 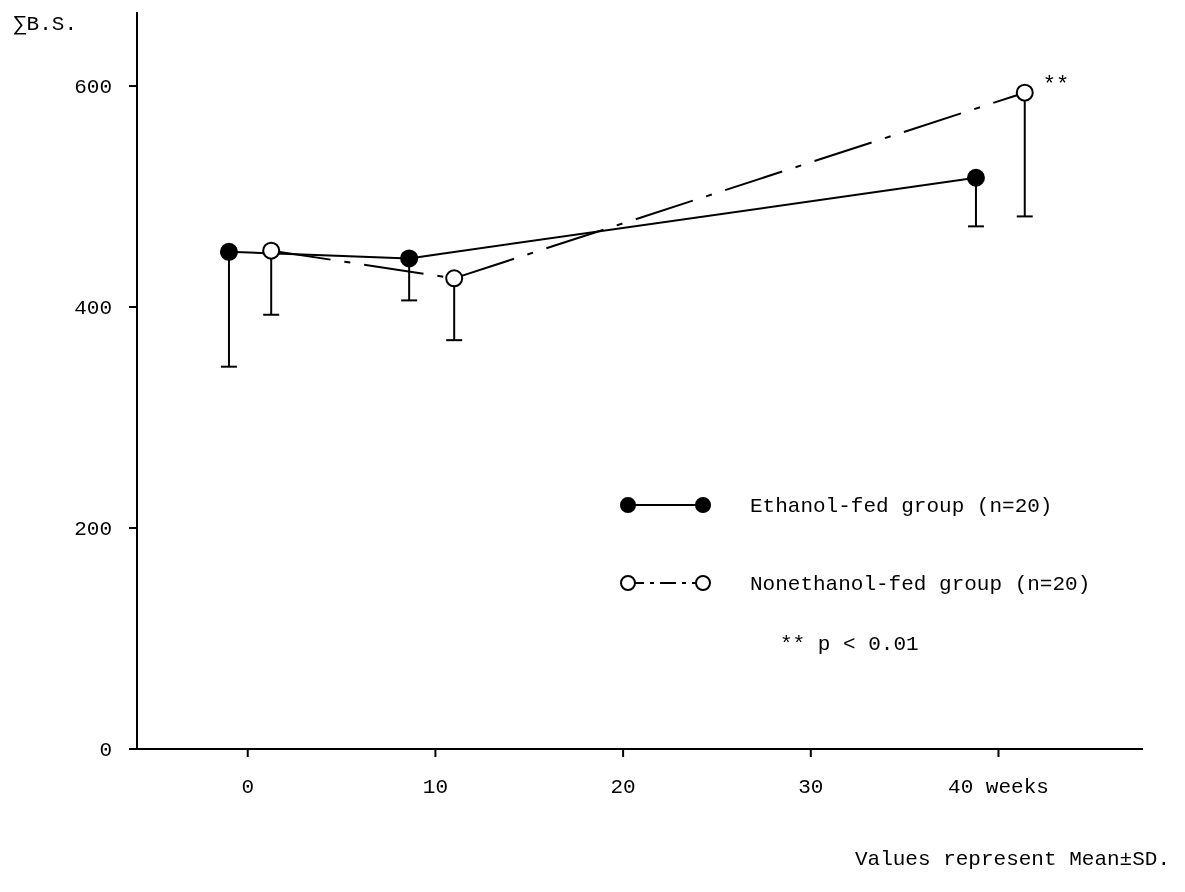 I want to click on x-tick-label: 20, so click(x=623, y=787).